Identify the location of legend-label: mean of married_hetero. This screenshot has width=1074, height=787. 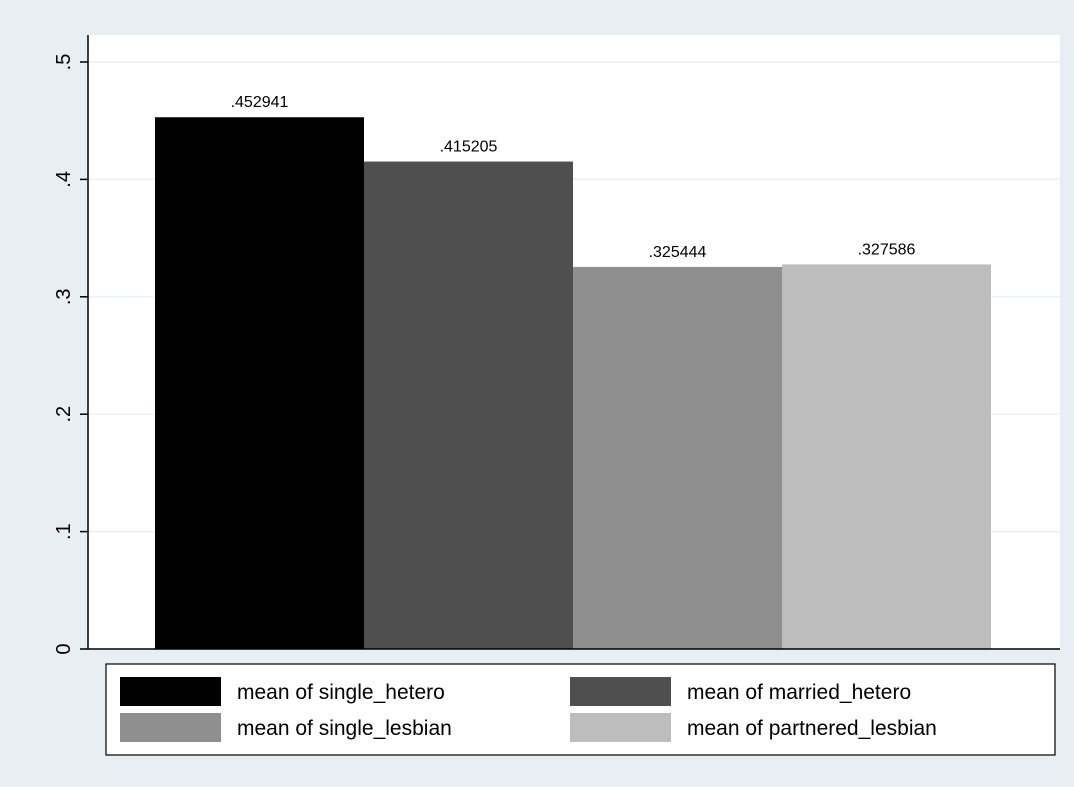
(799, 692).